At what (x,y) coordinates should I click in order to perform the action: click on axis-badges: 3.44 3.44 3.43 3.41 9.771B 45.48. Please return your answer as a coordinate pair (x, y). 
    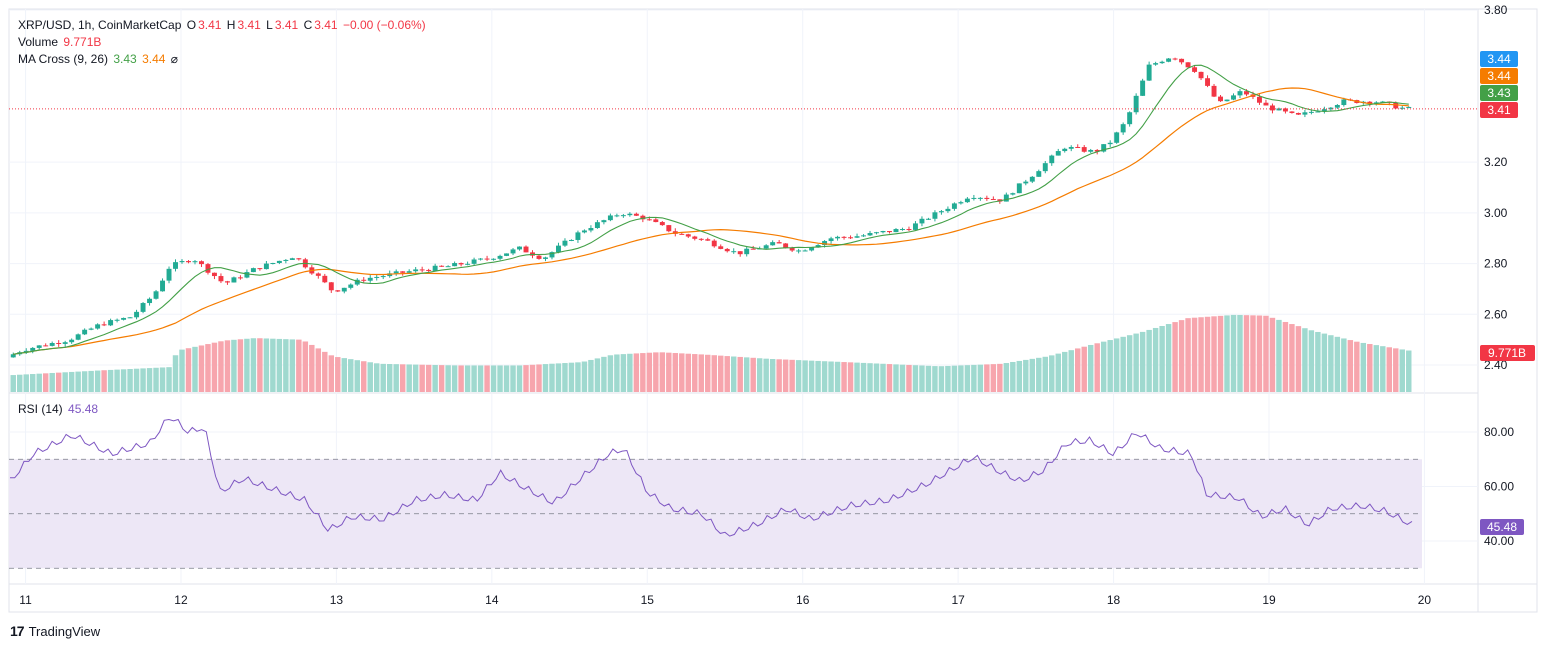
    Looking at the image, I should click on (1507, 293).